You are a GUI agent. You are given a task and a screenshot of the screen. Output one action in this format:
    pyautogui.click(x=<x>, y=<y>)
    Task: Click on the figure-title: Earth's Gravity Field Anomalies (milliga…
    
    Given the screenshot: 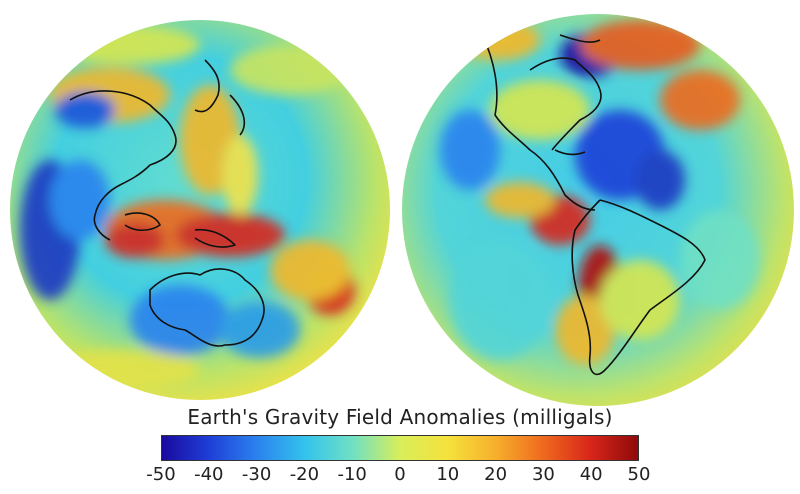 What is the action you would take?
    pyautogui.click(x=400, y=417)
    